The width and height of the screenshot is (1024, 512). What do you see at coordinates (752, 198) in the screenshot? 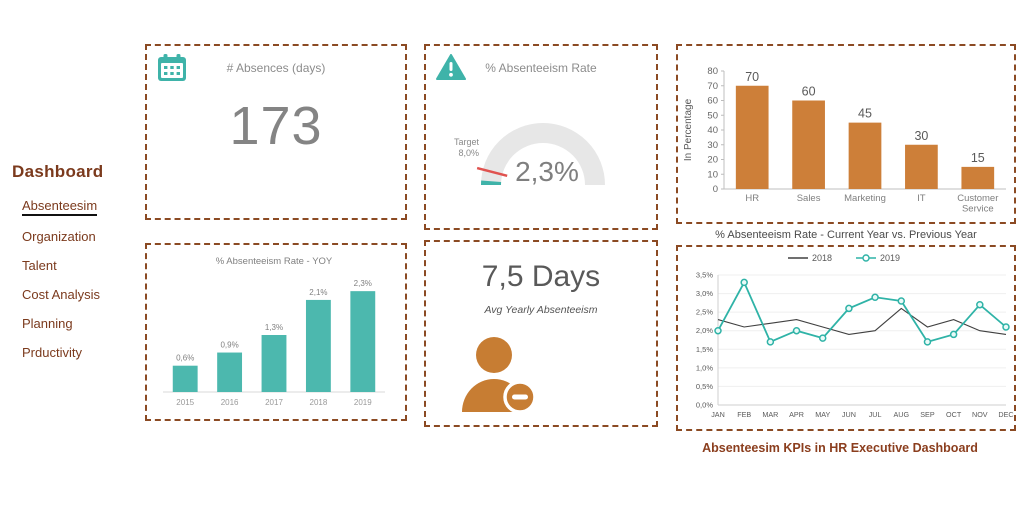
I see `svg-text: HR` at bounding box center [752, 198].